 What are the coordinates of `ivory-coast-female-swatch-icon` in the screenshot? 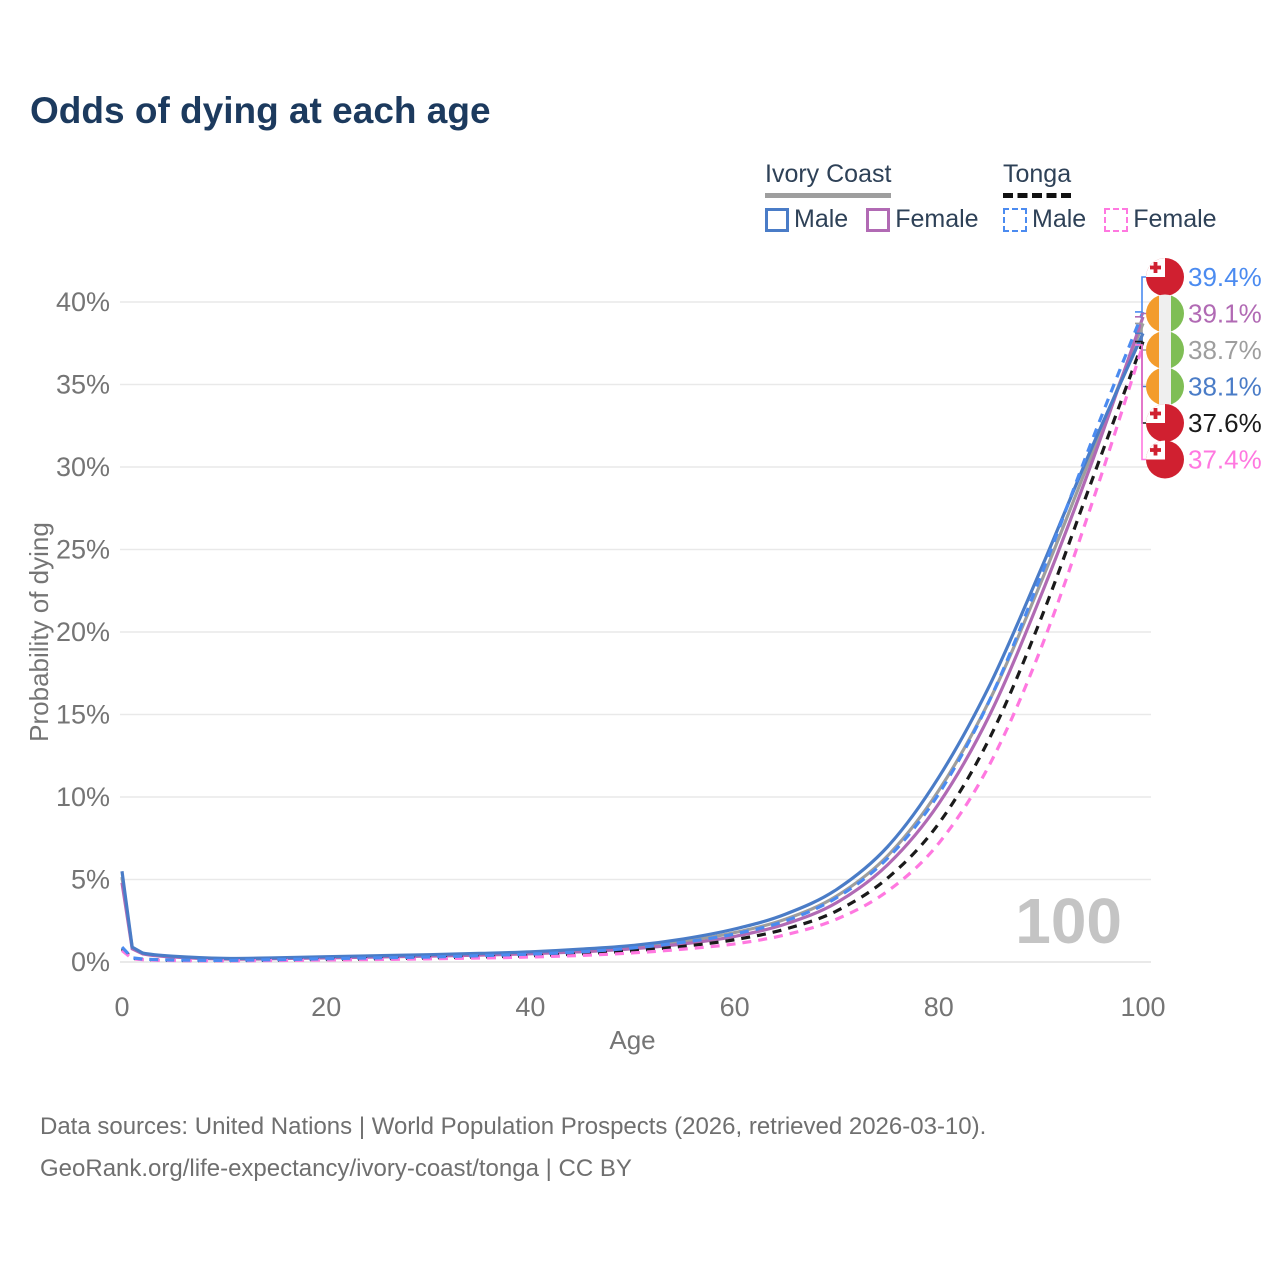 It's located at (878, 219).